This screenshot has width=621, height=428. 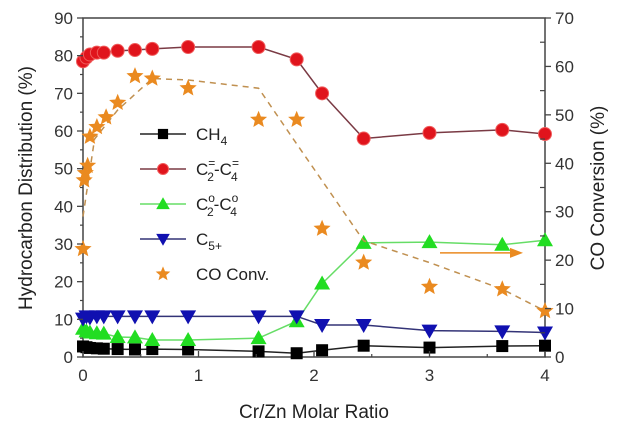 I want to click on y2-tick-label: 50, so click(x=564, y=115).